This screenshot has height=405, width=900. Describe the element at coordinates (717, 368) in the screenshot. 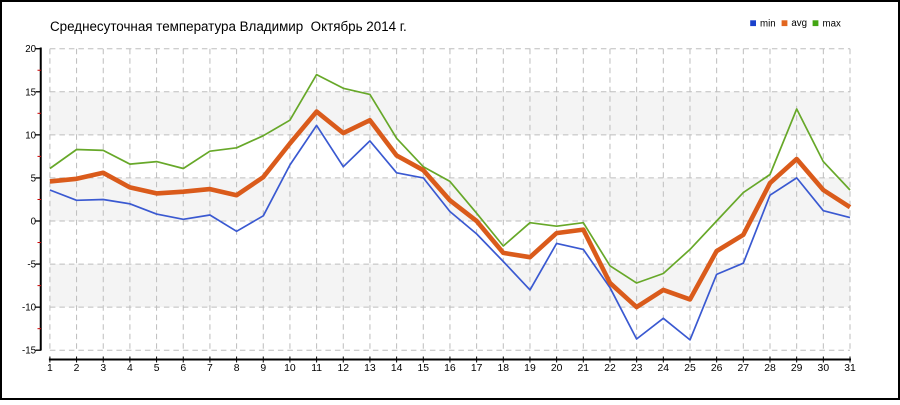

I see `svg-text: 26` at that location.